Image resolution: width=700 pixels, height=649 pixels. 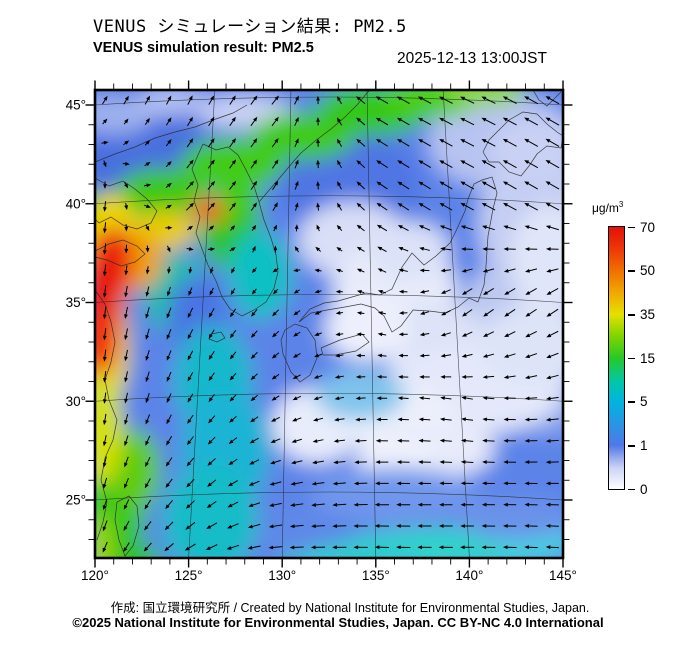 I want to click on coastline-taiwan, so click(x=127, y=526).